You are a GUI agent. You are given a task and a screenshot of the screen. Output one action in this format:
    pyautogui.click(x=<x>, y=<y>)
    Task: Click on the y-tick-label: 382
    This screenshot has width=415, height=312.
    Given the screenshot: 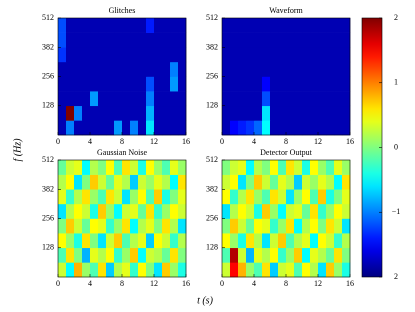 What is the action you would take?
    pyautogui.click(x=212, y=189)
    